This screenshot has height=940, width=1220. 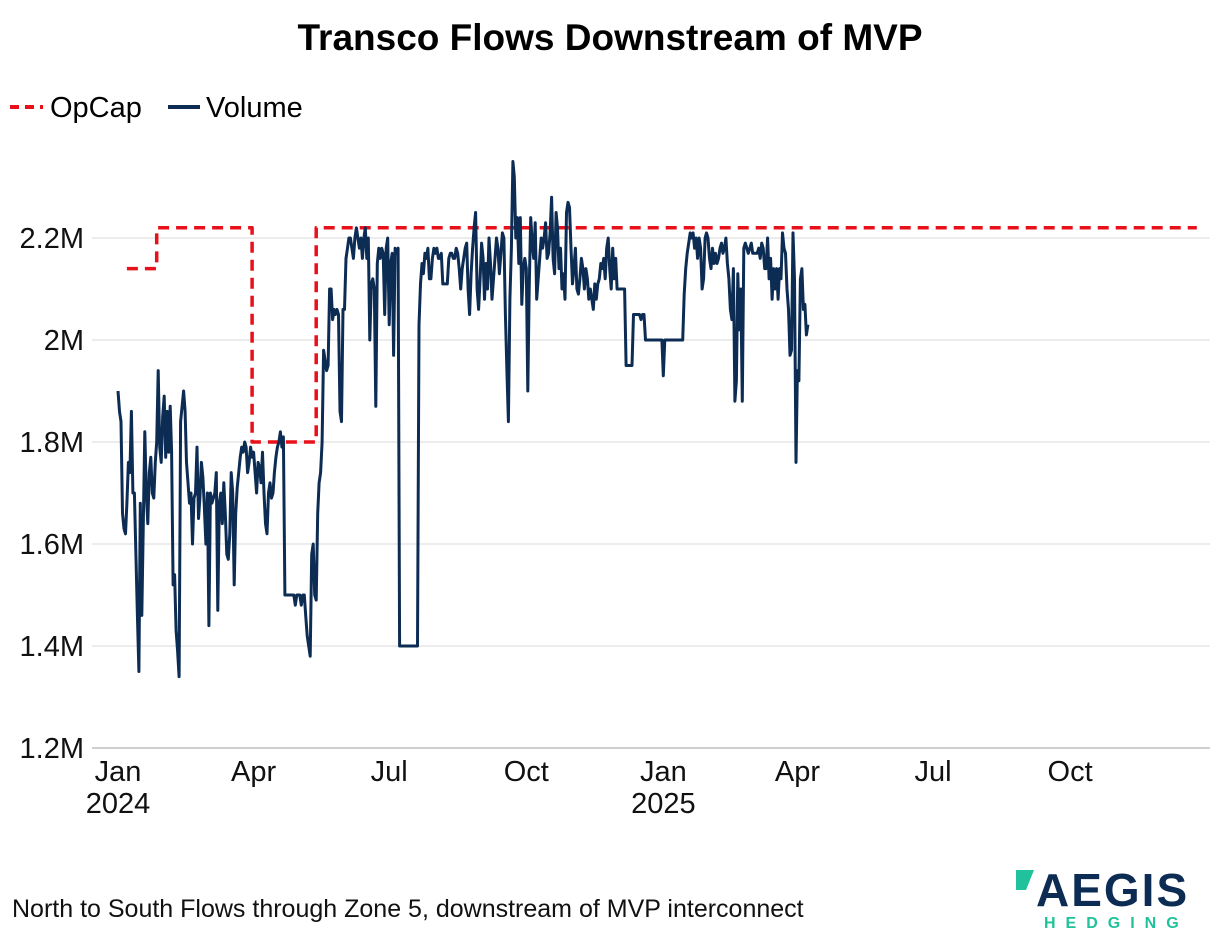 What do you see at coordinates (52, 647) in the screenshot?
I see `y-tick-label: 1.4M` at bounding box center [52, 647].